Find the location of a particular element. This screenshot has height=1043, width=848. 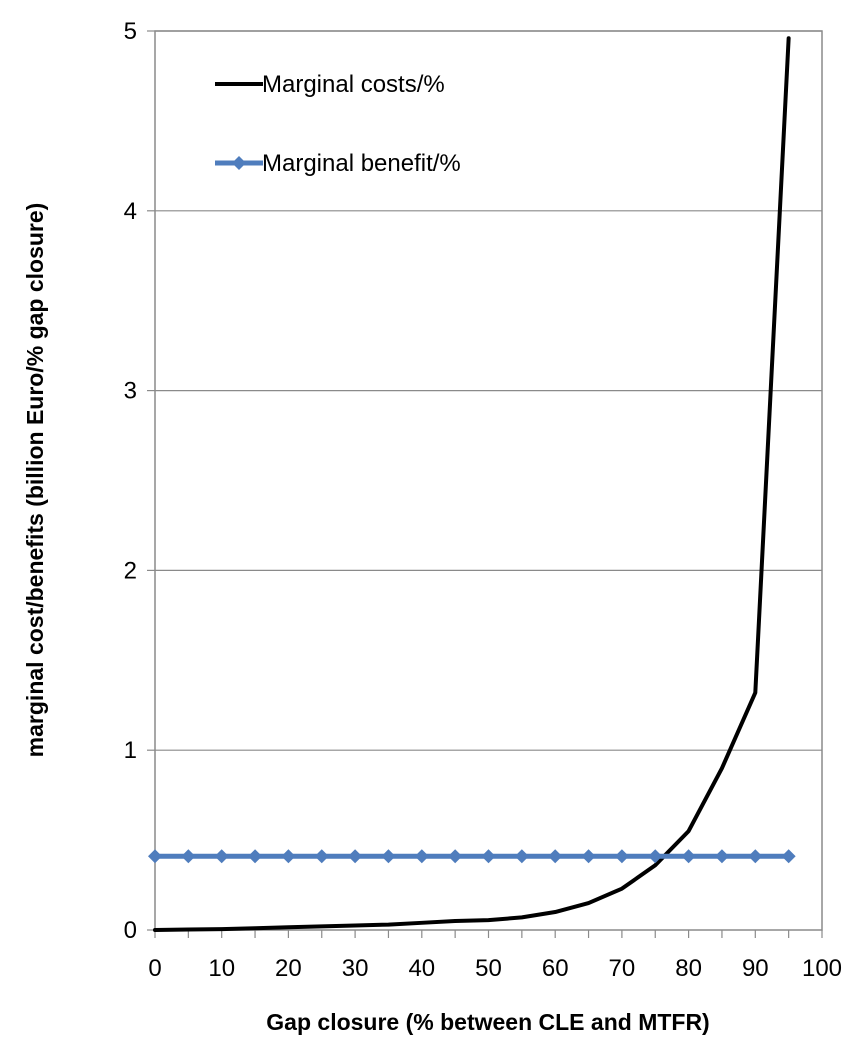

x-tick-label: 30 is located at coordinates (355, 968).